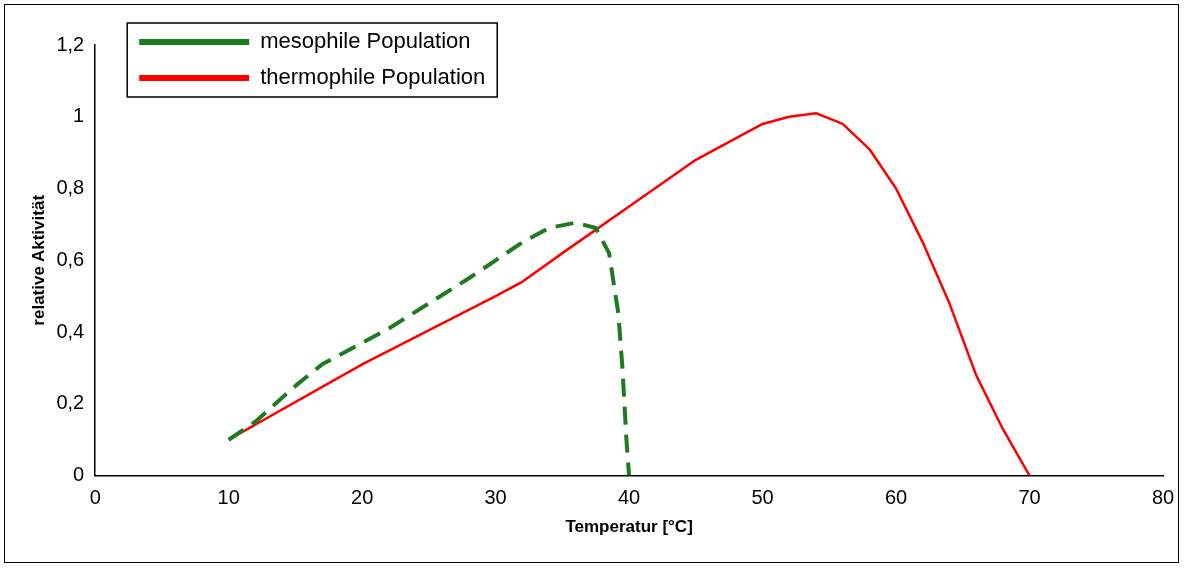 This screenshot has width=1185, height=569. What do you see at coordinates (1029, 497) in the screenshot?
I see `x-tick-label: 70` at bounding box center [1029, 497].